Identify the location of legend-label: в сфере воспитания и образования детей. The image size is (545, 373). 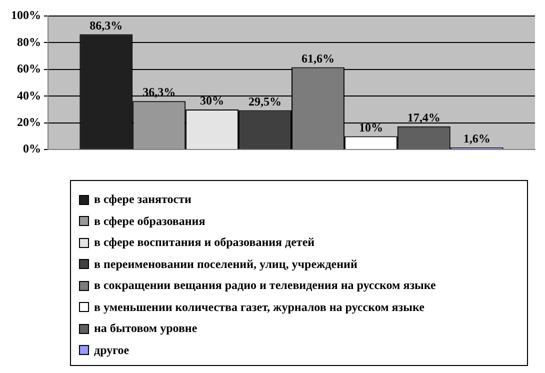
(204, 242).